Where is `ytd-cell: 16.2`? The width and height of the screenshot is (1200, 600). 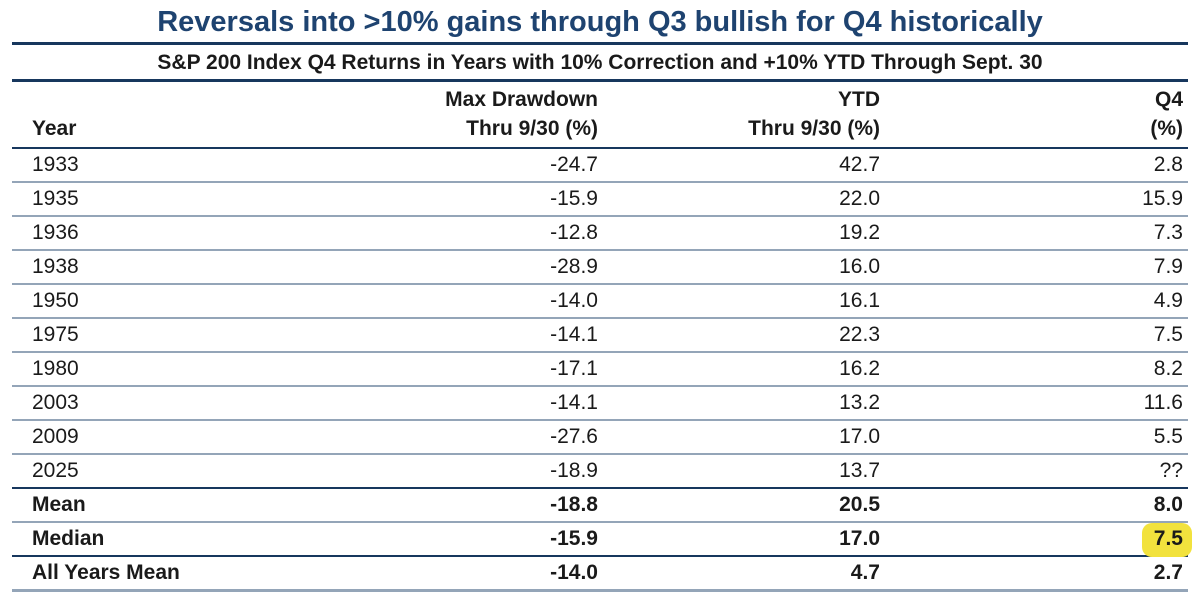 ytd-cell: 16.2 is located at coordinates (751, 370).